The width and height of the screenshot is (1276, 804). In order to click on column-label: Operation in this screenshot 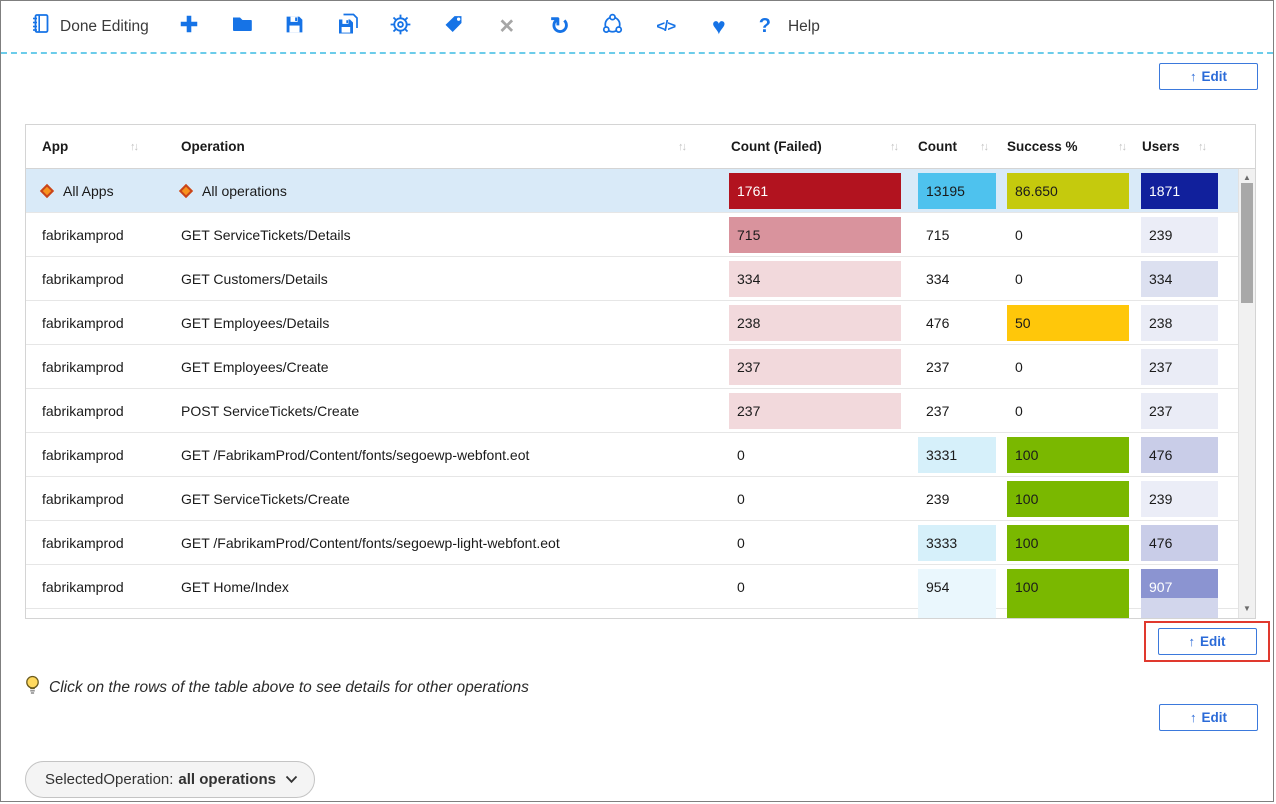, I will do `click(213, 146)`.